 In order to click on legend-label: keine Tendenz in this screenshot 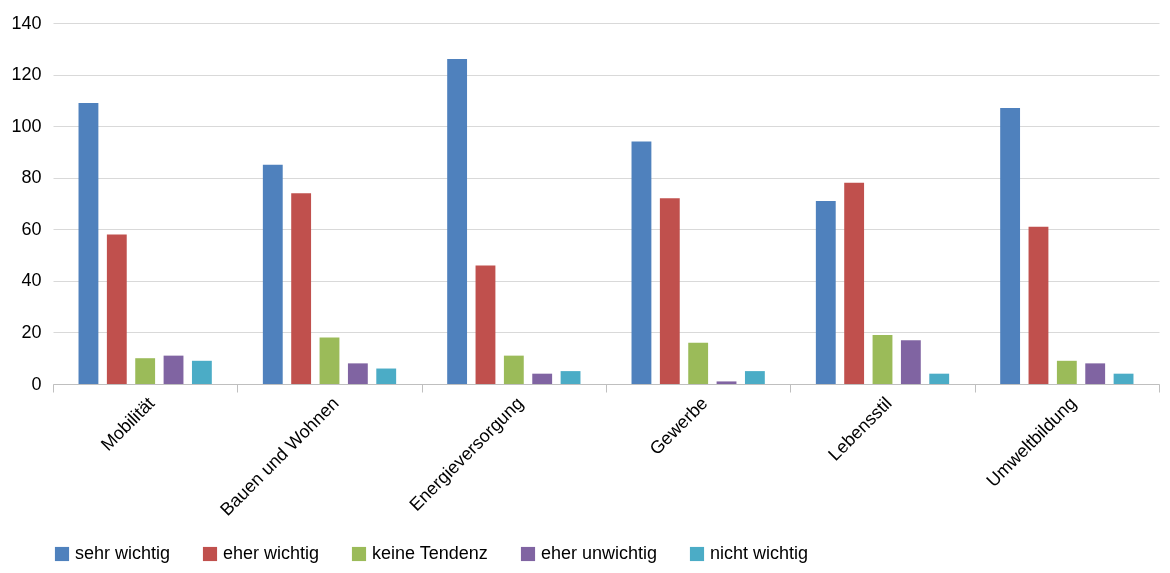, I will do `click(430, 553)`.